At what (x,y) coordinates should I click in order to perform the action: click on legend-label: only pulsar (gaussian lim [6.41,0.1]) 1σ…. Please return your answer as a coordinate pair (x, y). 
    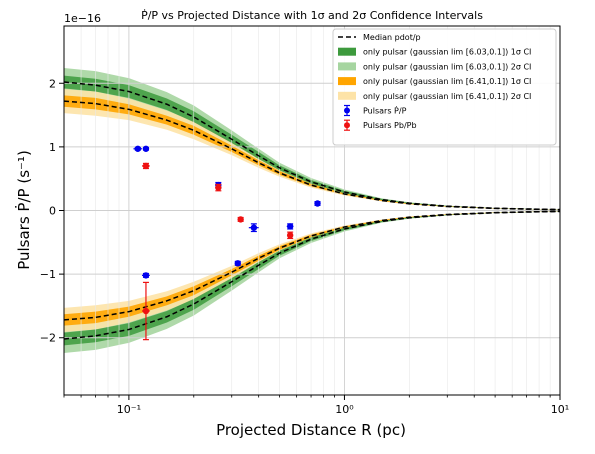
    Looking at the image, I should click on (447, 81).